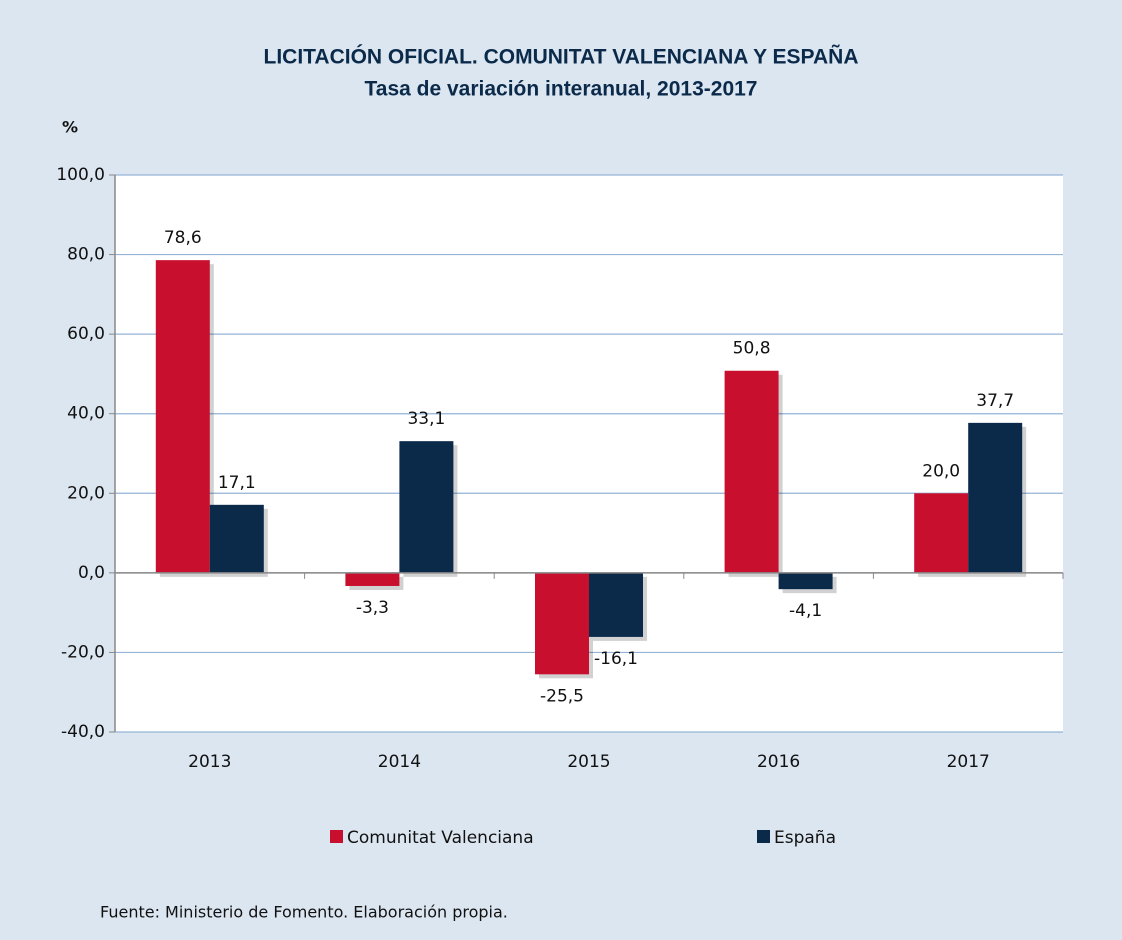  I want to click on y-tick-label: 80,0, so click(86, 255).